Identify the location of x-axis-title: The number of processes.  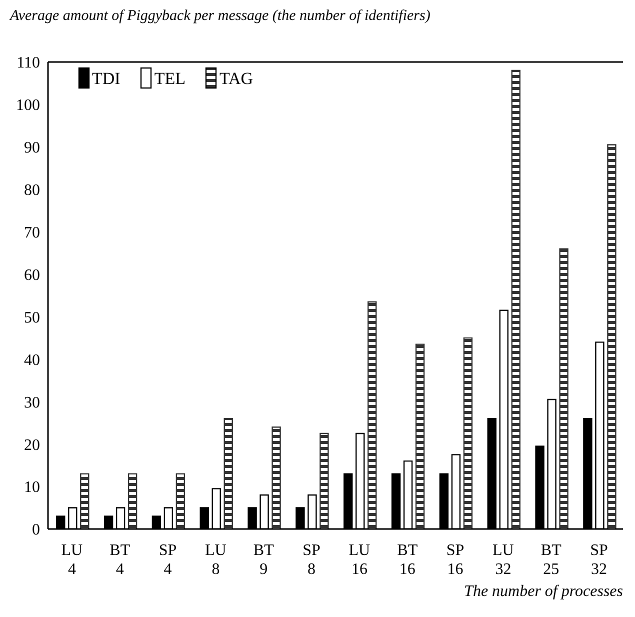
(543, 592).